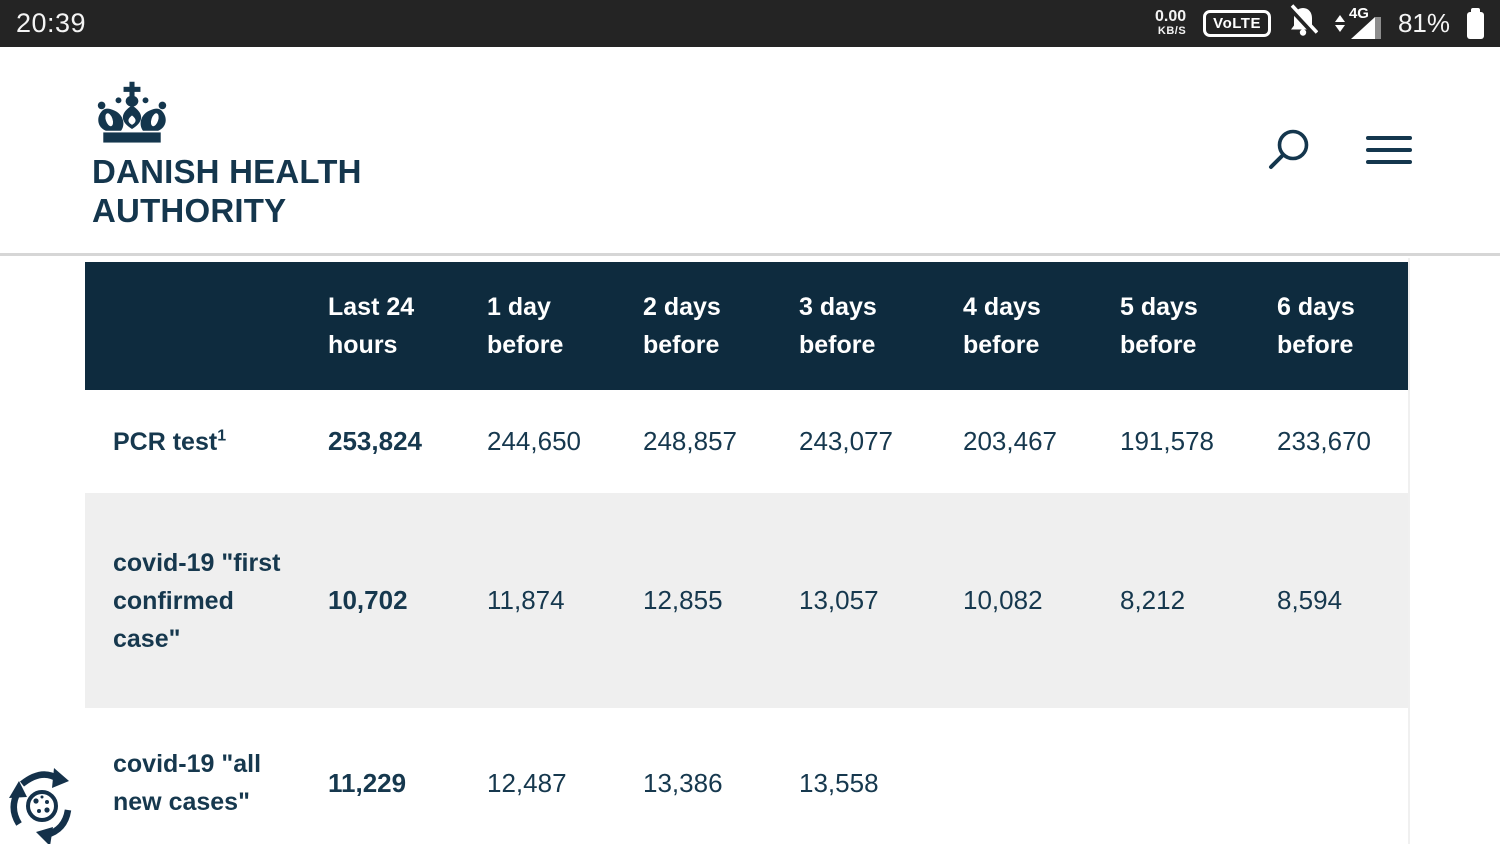 The image size is (1500, 844). Describe the element at coordinates (526, 600) in the screenshot. I see `table-cell: 11,874` at that location.